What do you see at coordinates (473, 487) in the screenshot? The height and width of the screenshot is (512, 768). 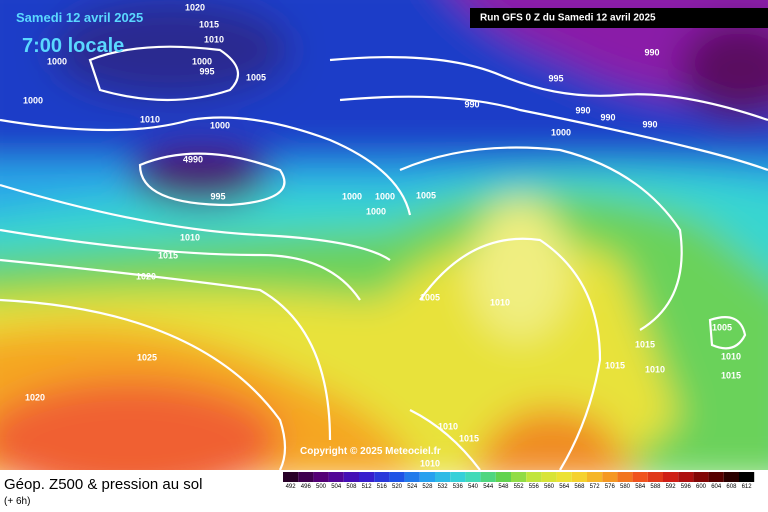 I see `scale-label: 540` at bounding box center [473, 487].